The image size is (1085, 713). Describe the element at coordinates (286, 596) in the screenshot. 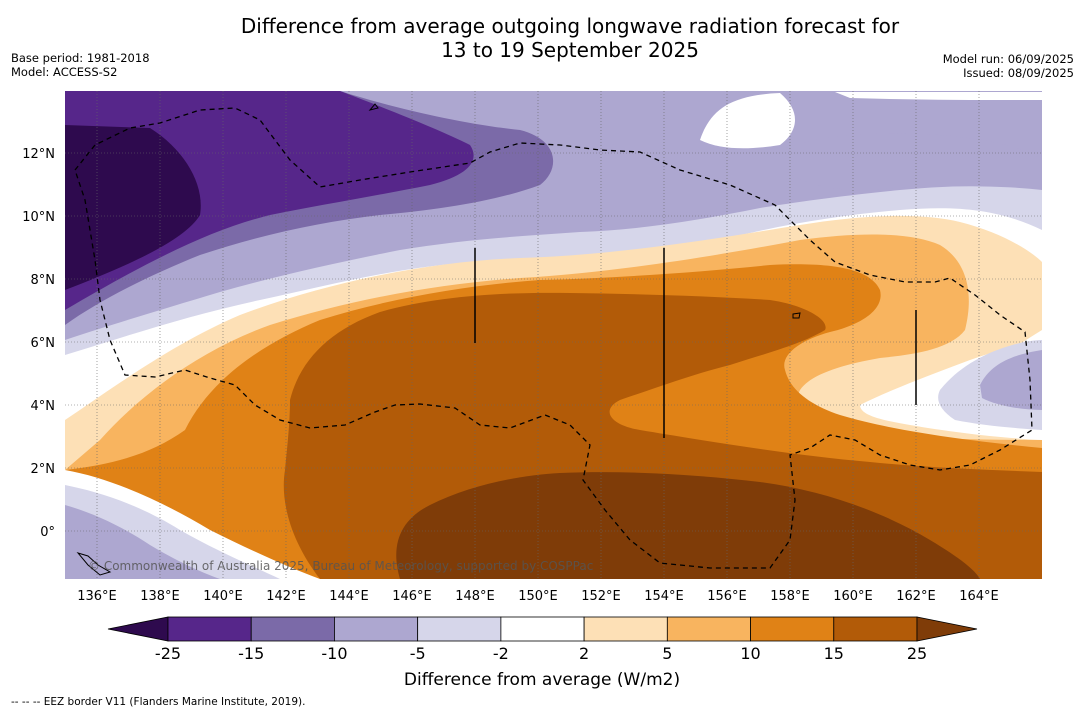

I see `lon-label: 142°E` at that location.